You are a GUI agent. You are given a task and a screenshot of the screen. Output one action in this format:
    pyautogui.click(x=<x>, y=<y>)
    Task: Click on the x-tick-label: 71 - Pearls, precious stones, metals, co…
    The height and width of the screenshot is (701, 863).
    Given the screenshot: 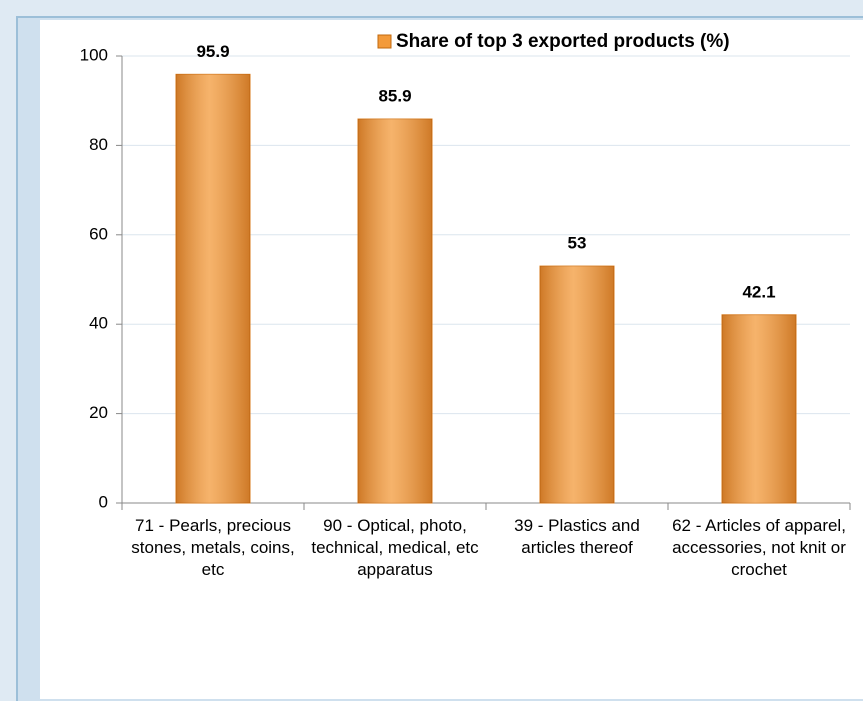 What is the action you would take?
    pyautogui.click(x=213, y=547)
    